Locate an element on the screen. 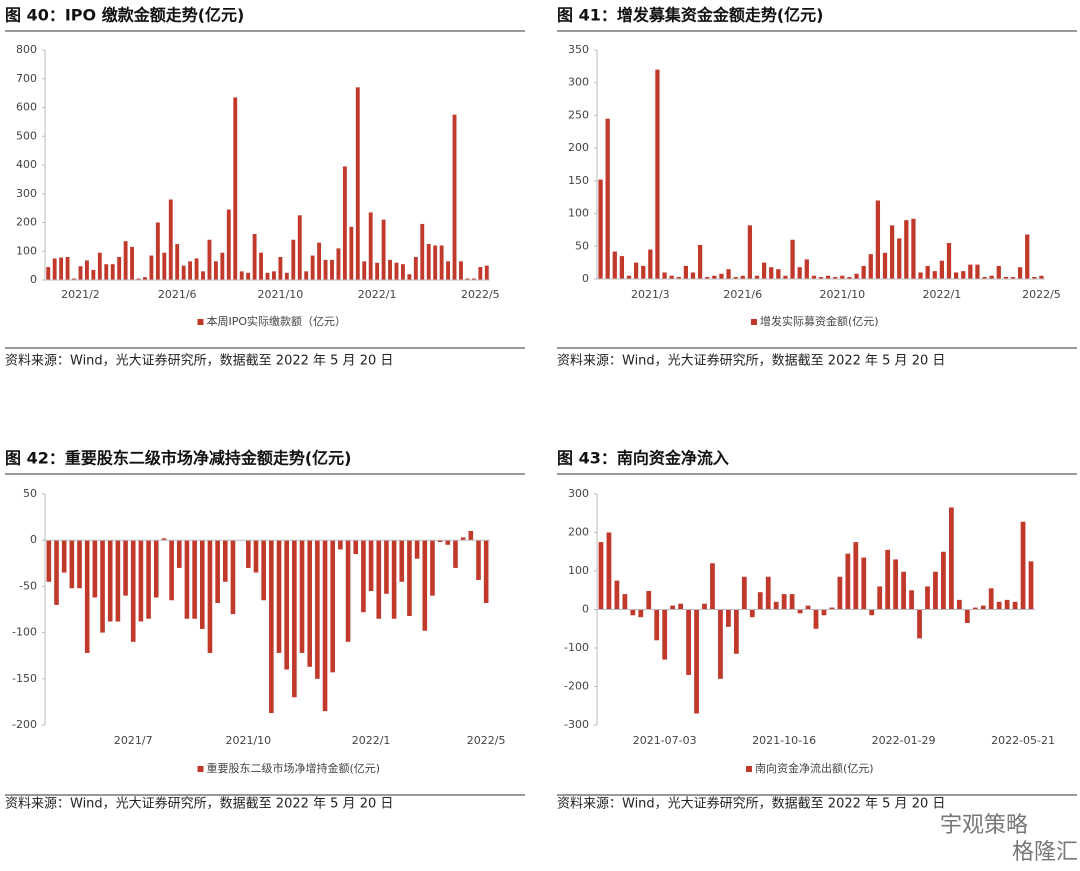  y-tick-label: 400 is located at coordinates (26, 164).